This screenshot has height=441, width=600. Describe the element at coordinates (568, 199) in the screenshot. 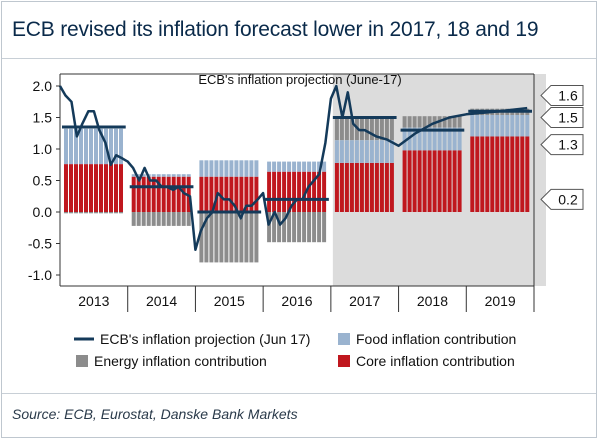

I see `projection-callout-label: 0.2` at that location.